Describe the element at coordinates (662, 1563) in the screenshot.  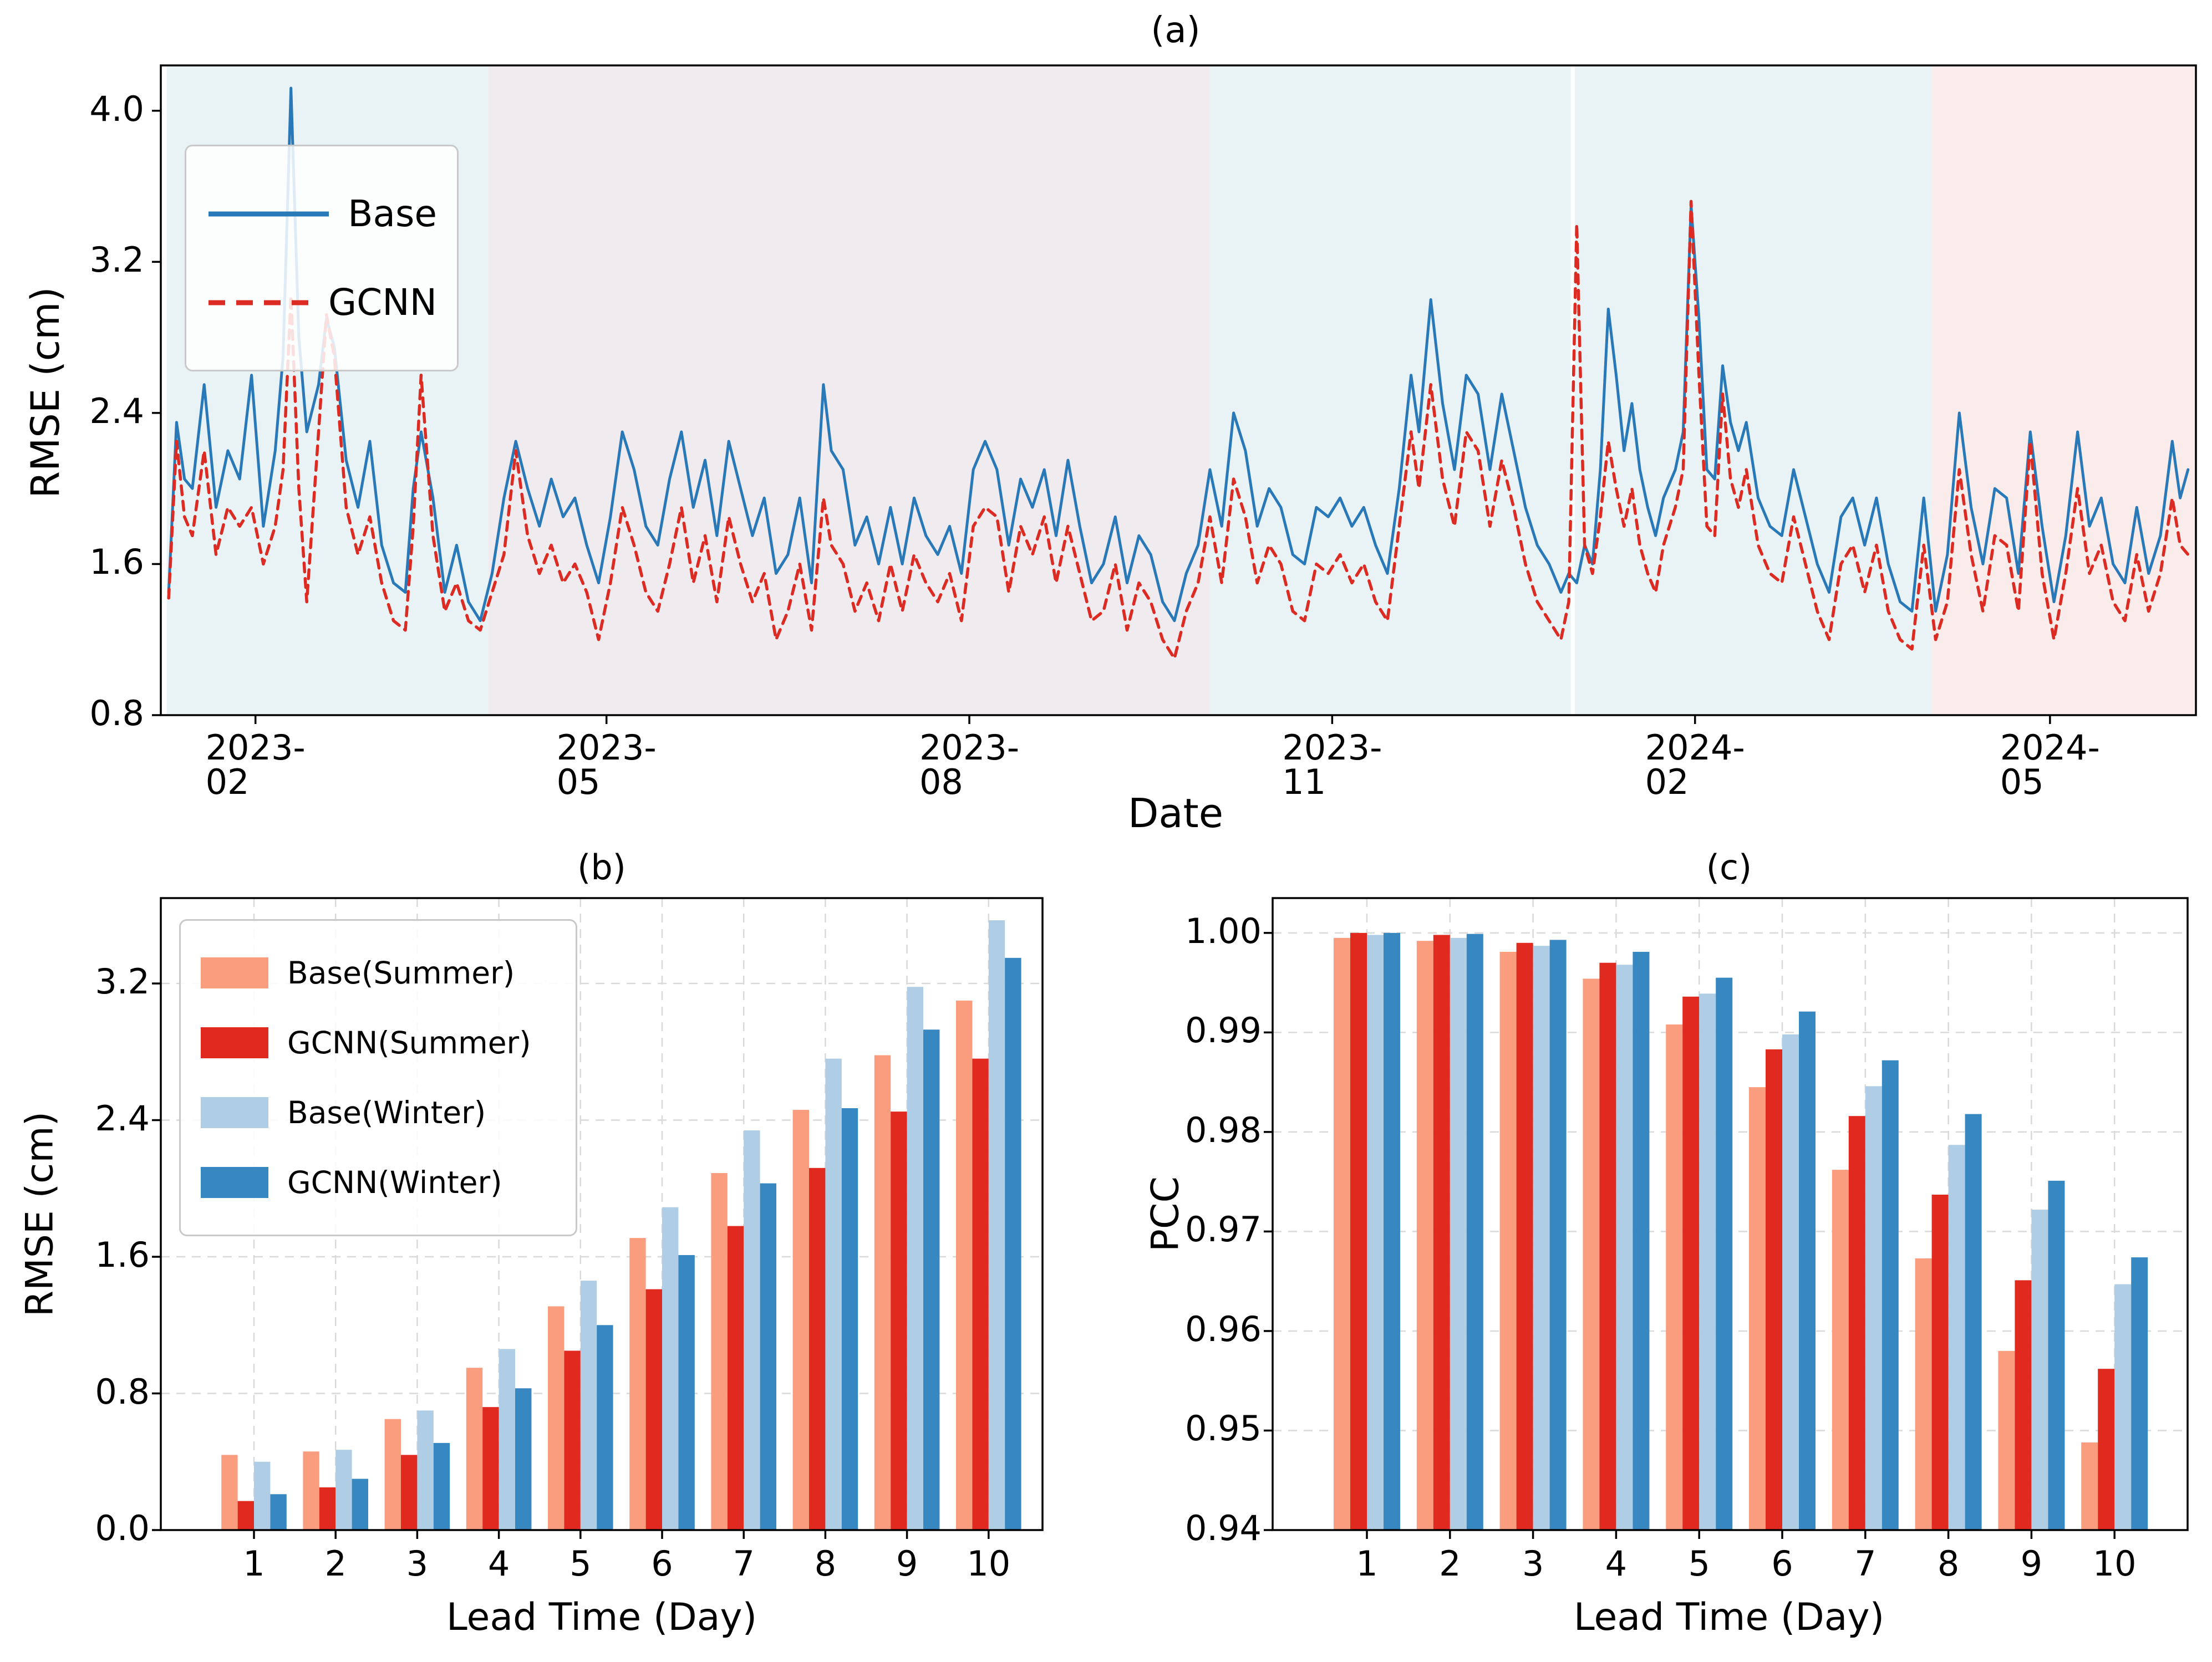
I see `panel-b-xtick-label: 6` at that location.